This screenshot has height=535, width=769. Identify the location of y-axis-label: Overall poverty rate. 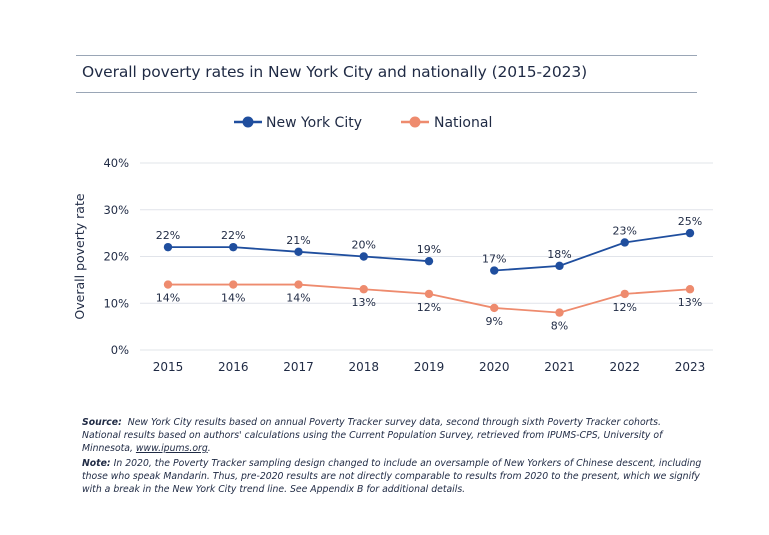
(79, 256).